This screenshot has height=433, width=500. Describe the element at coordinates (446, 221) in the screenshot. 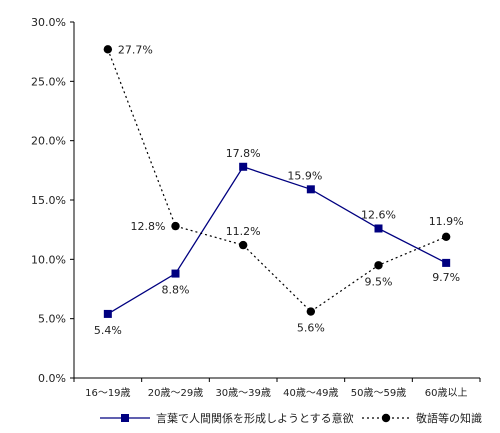

I see `data-label: 11.9%` at that location.